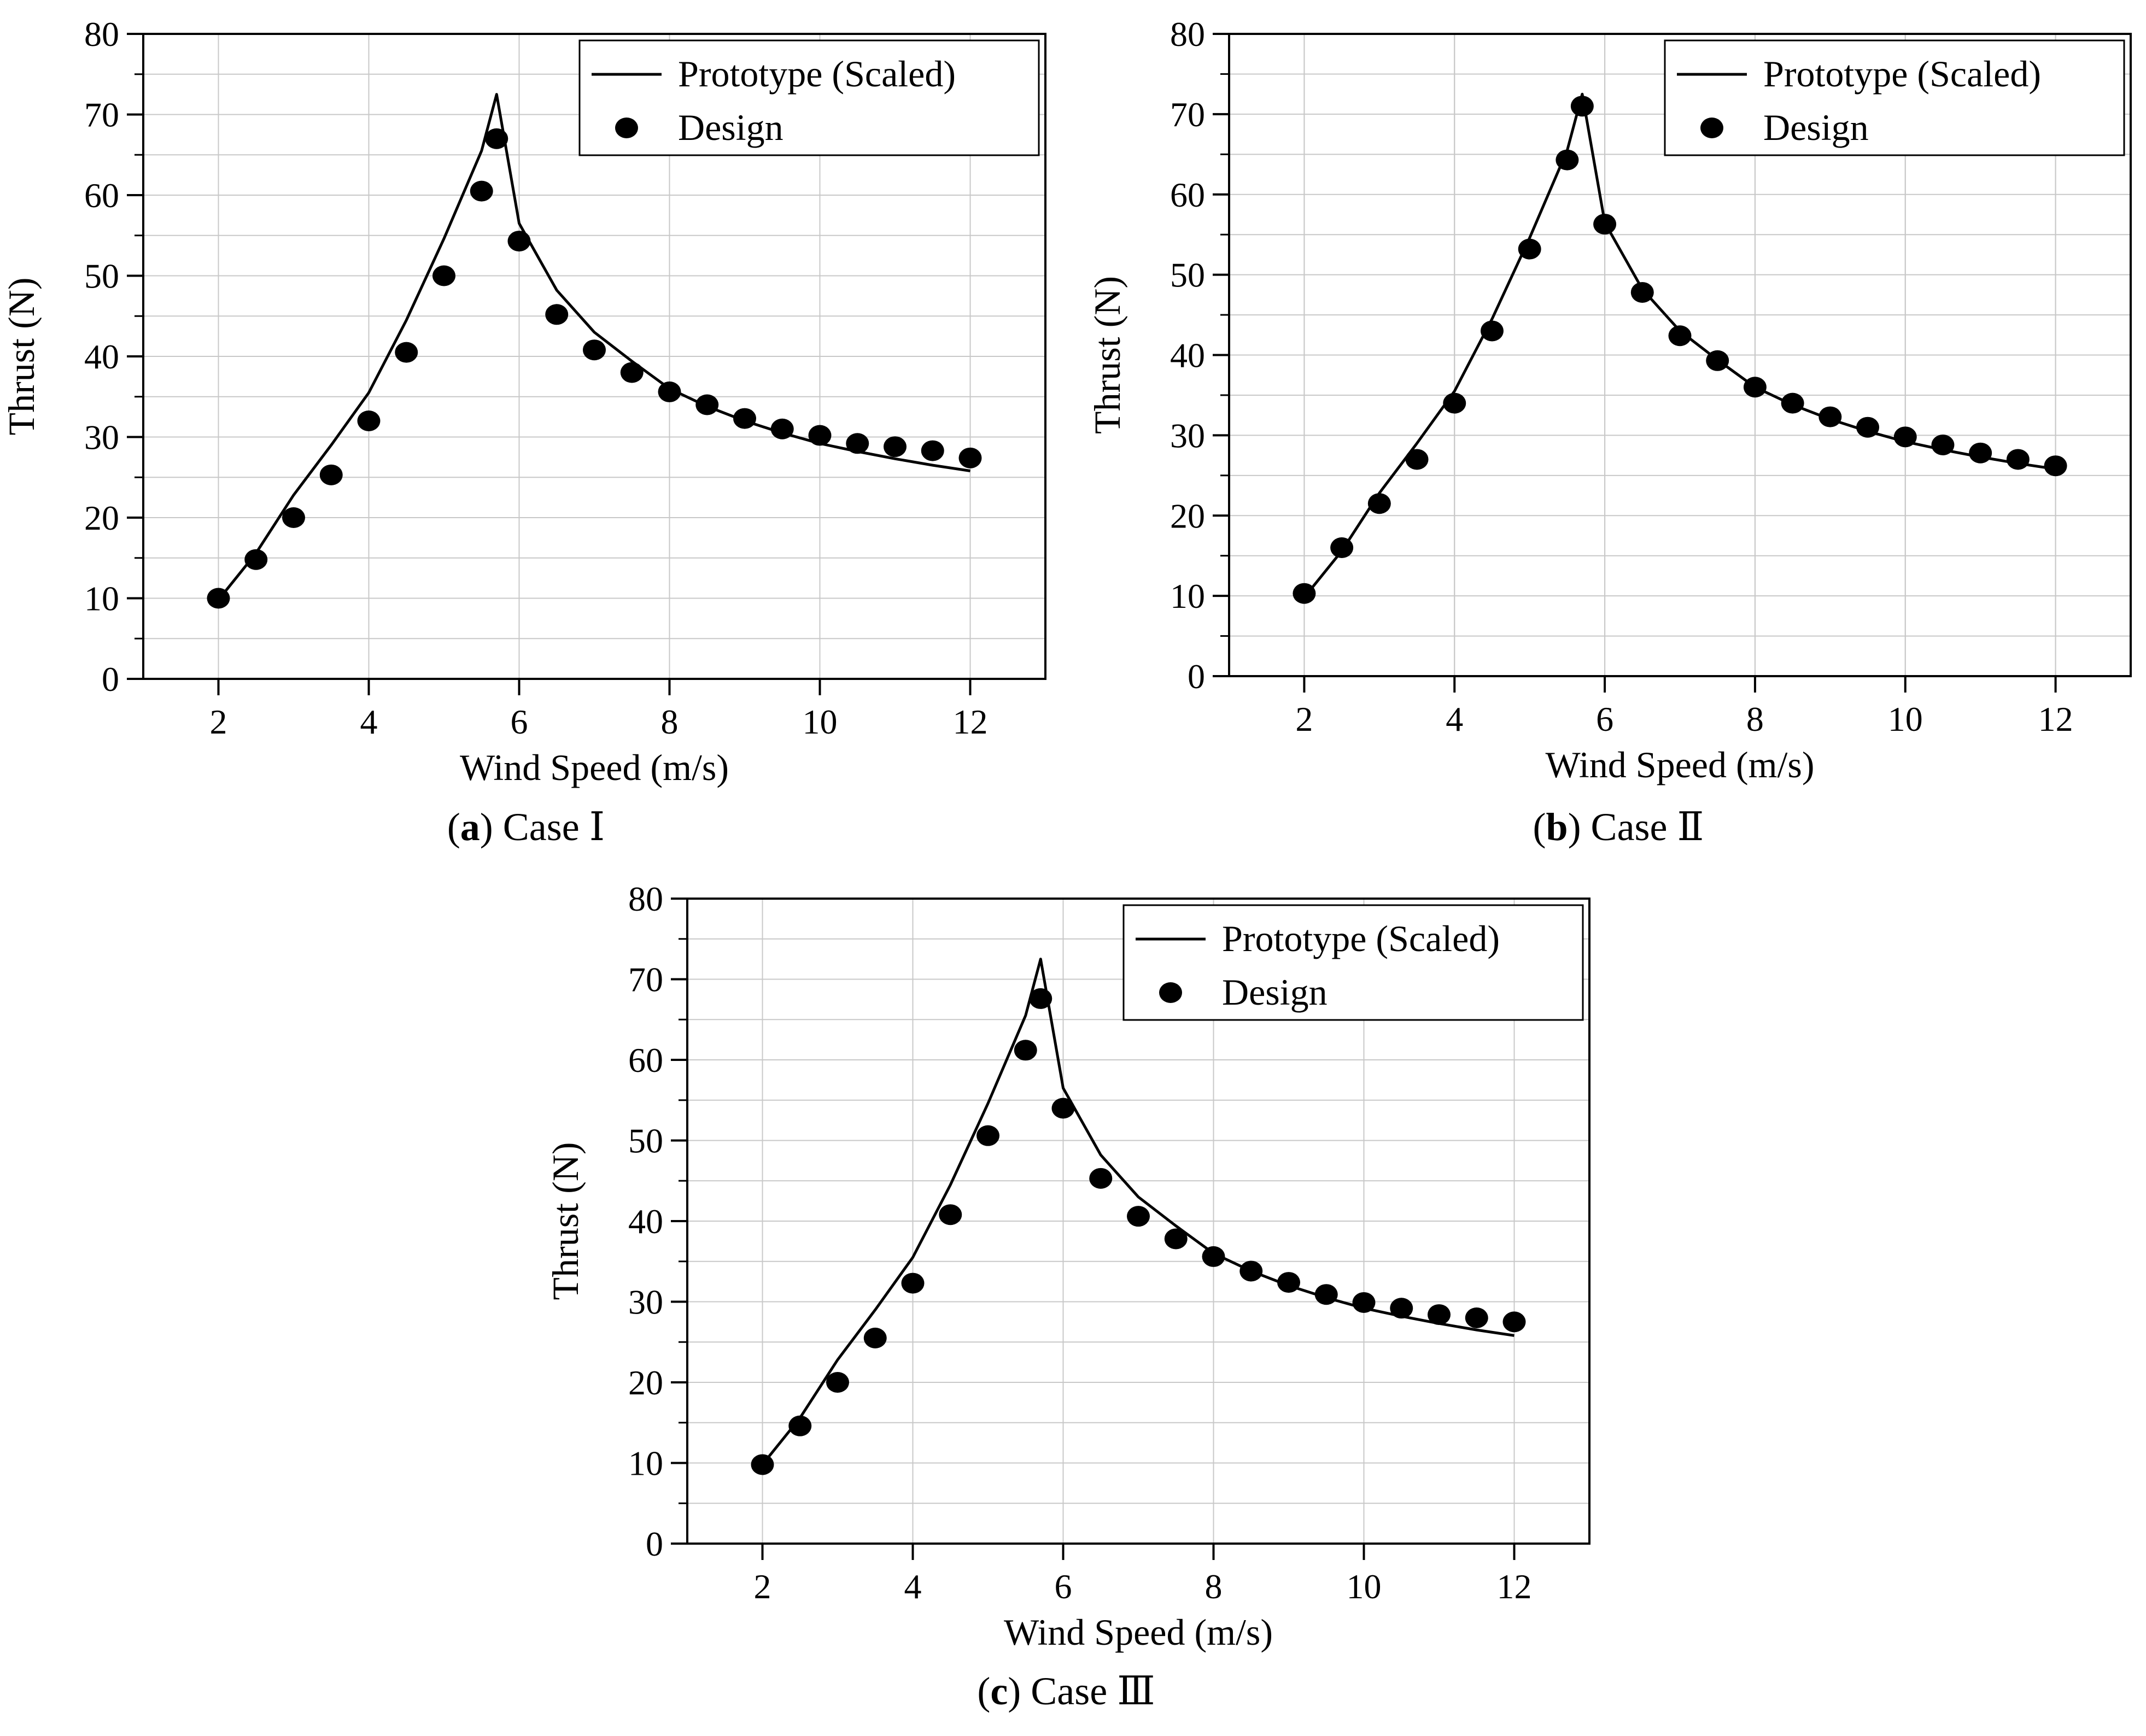 This screenshot has width=2146, height=1736. What do you see at coordinates (1679, 764) in the screenshot?
I see `chart-b-x-axis-title: Wind Speed (m/s)` at bounding box center [1679, 764].